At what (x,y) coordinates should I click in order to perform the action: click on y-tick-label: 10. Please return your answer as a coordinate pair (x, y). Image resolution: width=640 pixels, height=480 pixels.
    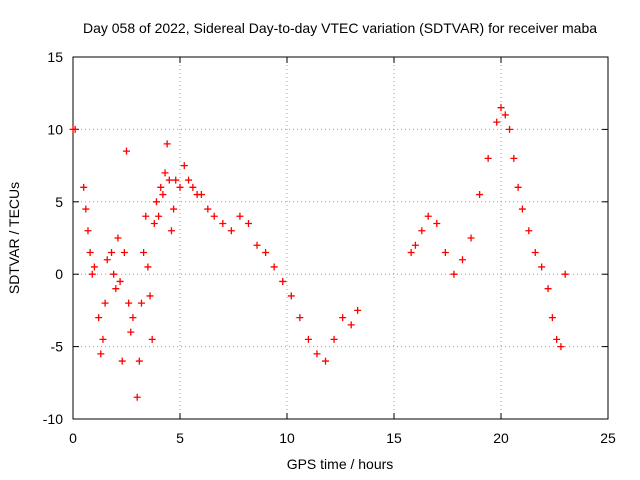
    Looking at the image, I should click on (55, 129).